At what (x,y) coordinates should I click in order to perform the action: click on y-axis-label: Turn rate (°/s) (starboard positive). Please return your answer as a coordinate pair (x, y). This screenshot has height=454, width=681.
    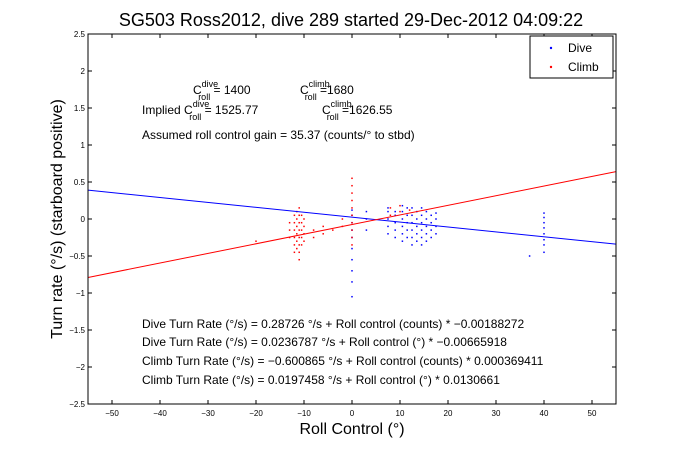
    Looking at the image, I should click on (57, 219).